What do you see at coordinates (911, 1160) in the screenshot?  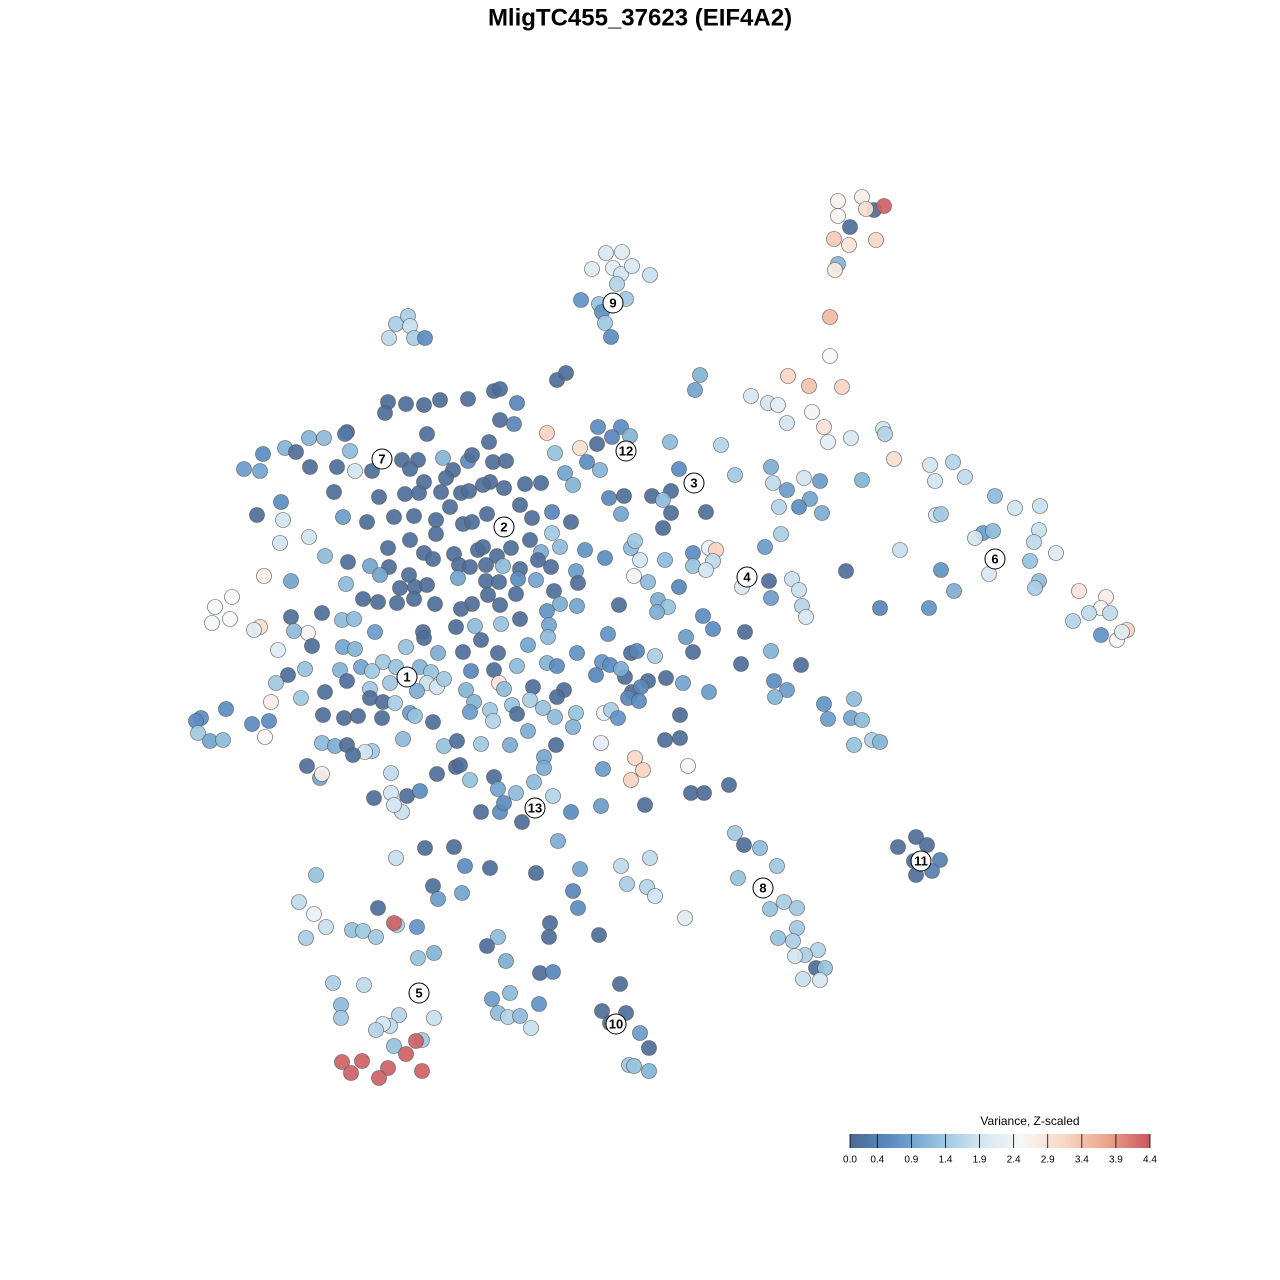 I see `colorbar-tick-label: 0.9` at bounding box center [911, 1160].